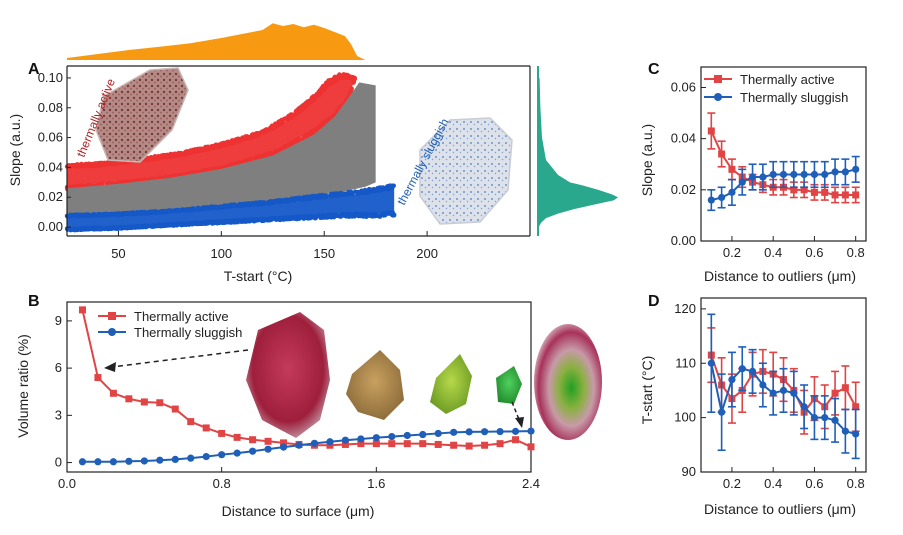 The height and width of the screenshot is (535, 903). What do you see at coordinates (685, 308) in the screenshot?
I see `panel-d-ytick-label: 120` at bounding box center [685, 308].